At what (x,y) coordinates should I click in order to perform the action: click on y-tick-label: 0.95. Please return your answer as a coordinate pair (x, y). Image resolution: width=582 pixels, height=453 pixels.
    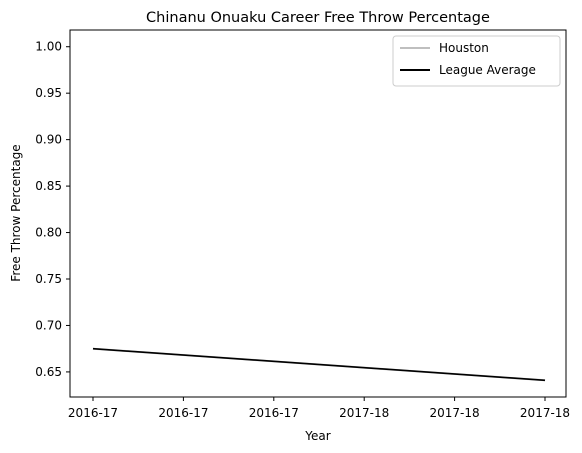
    Looking at the image, I should click on (48, 93).